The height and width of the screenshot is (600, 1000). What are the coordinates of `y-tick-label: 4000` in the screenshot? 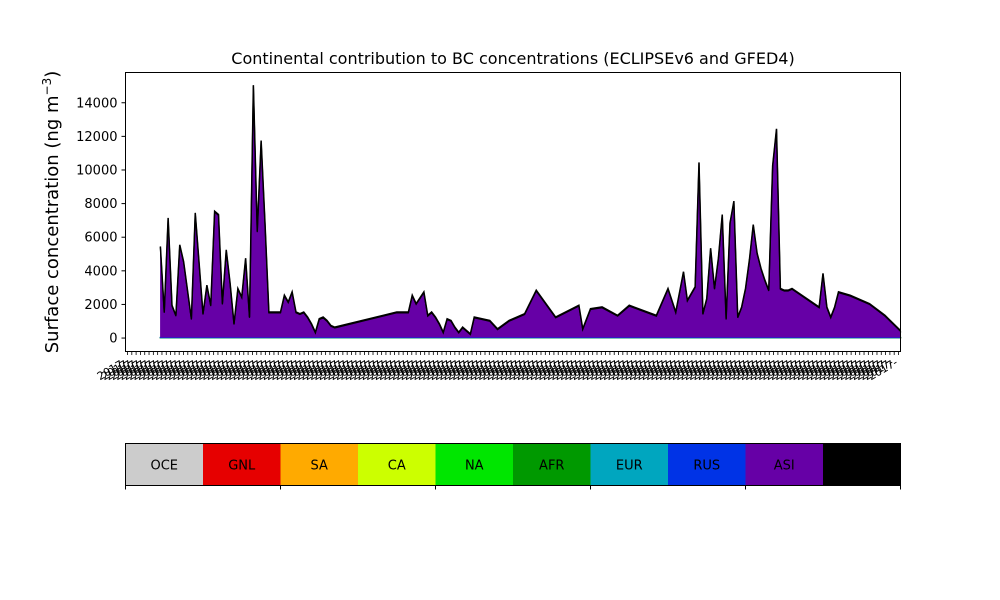 It's located at (100, 271).